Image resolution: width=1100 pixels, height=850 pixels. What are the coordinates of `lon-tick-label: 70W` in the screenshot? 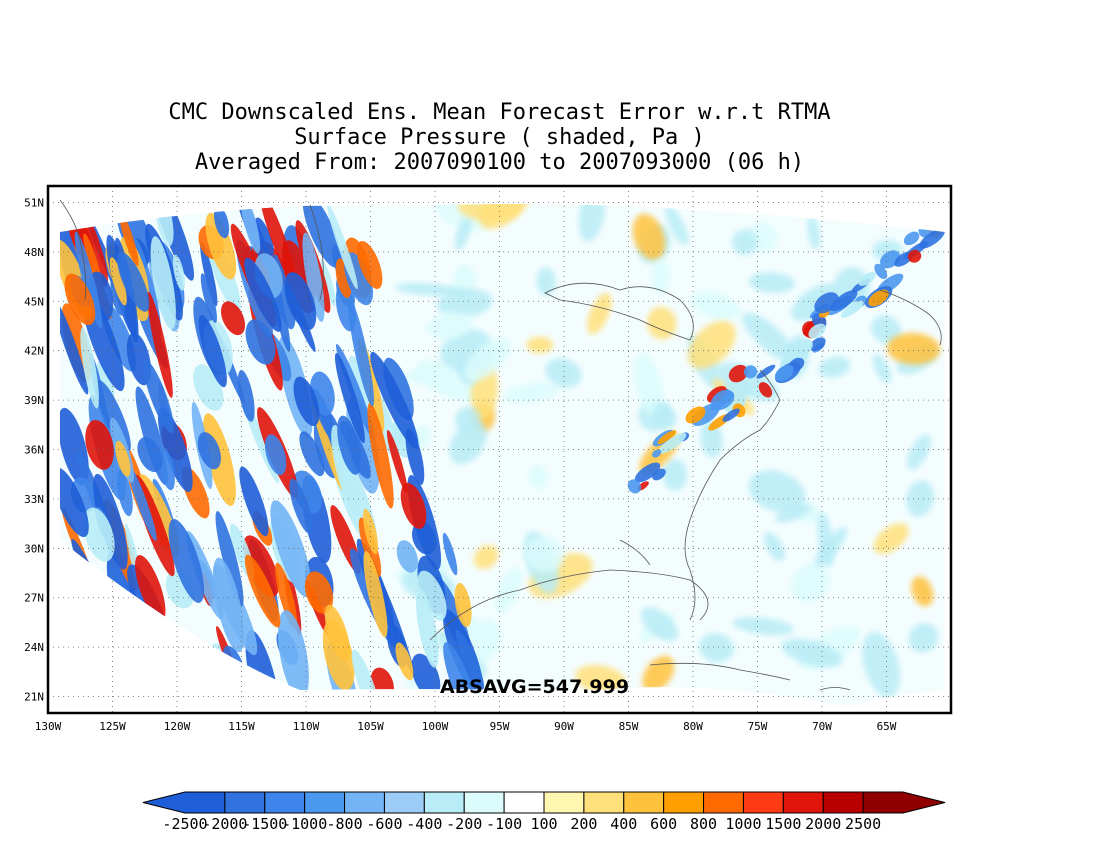 It's located at (822, 726).